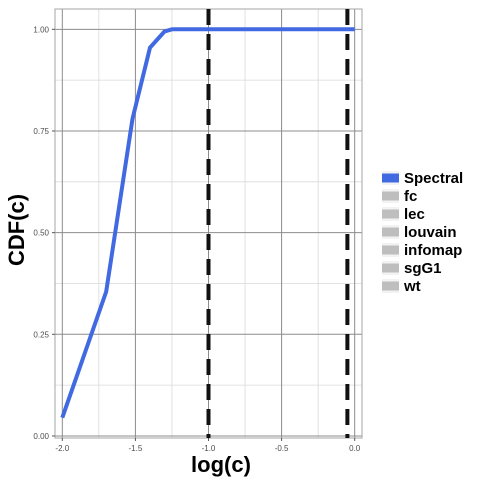 This screenshot has height=485, width=480. I want to click on legend-label: infomap, so click(433, 250).